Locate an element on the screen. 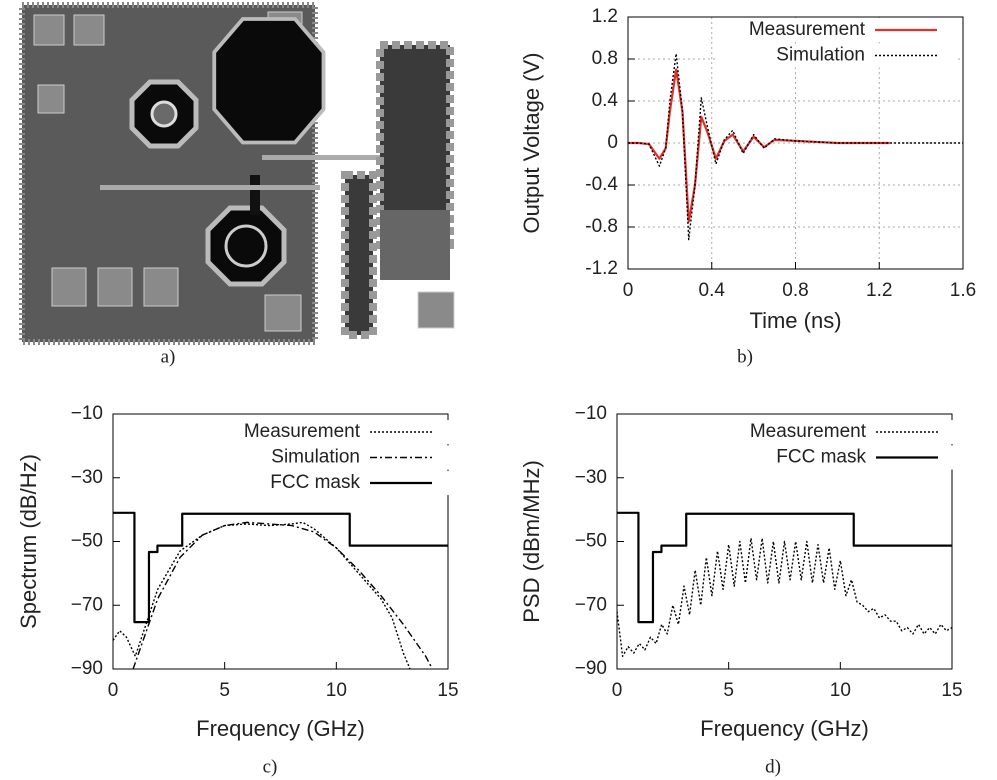 The width and height of the screenshot is (997, 780). caption: c) is located at coordinates (270, 766).